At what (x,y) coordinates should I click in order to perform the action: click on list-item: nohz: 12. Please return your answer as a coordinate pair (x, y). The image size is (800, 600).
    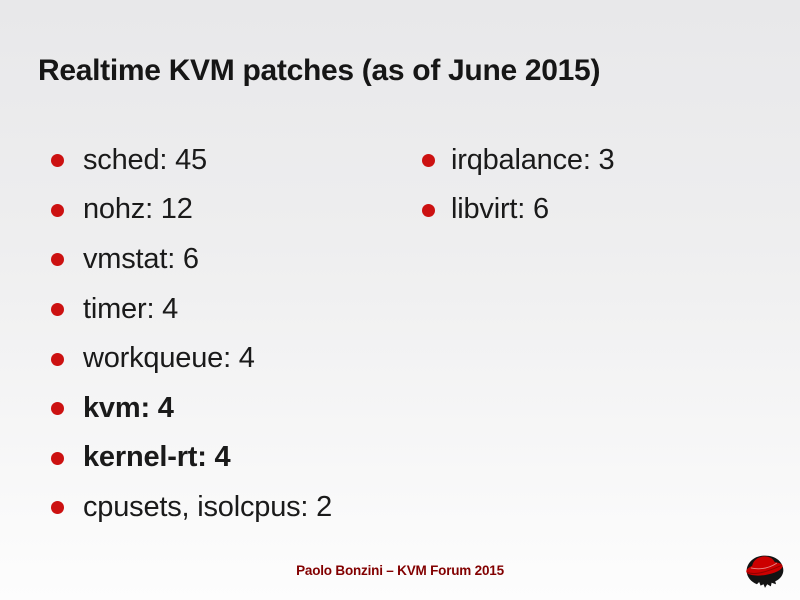
    Looking at the image, I should click on (191, 210).